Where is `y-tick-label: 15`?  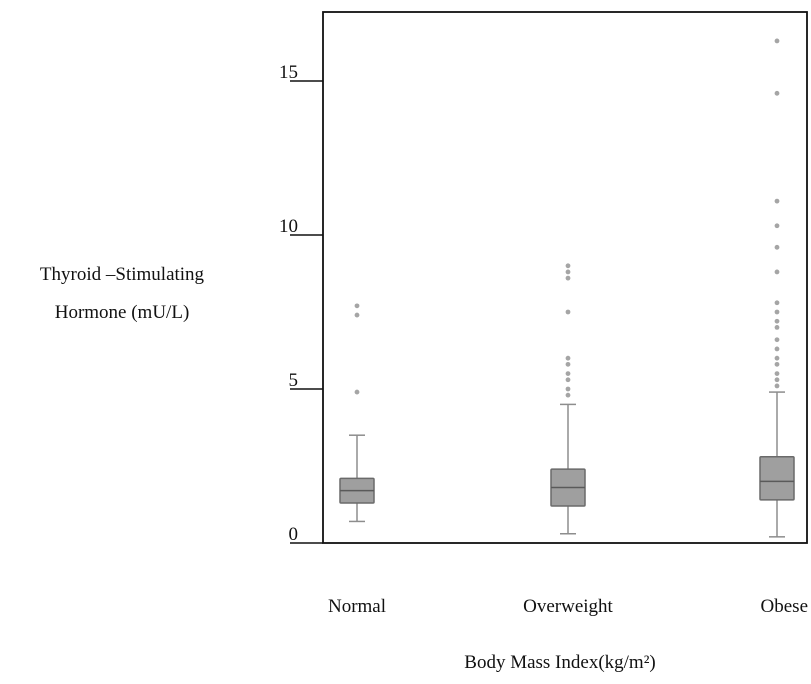
y-tick-label: 15 is located at coordinates (288, 72).